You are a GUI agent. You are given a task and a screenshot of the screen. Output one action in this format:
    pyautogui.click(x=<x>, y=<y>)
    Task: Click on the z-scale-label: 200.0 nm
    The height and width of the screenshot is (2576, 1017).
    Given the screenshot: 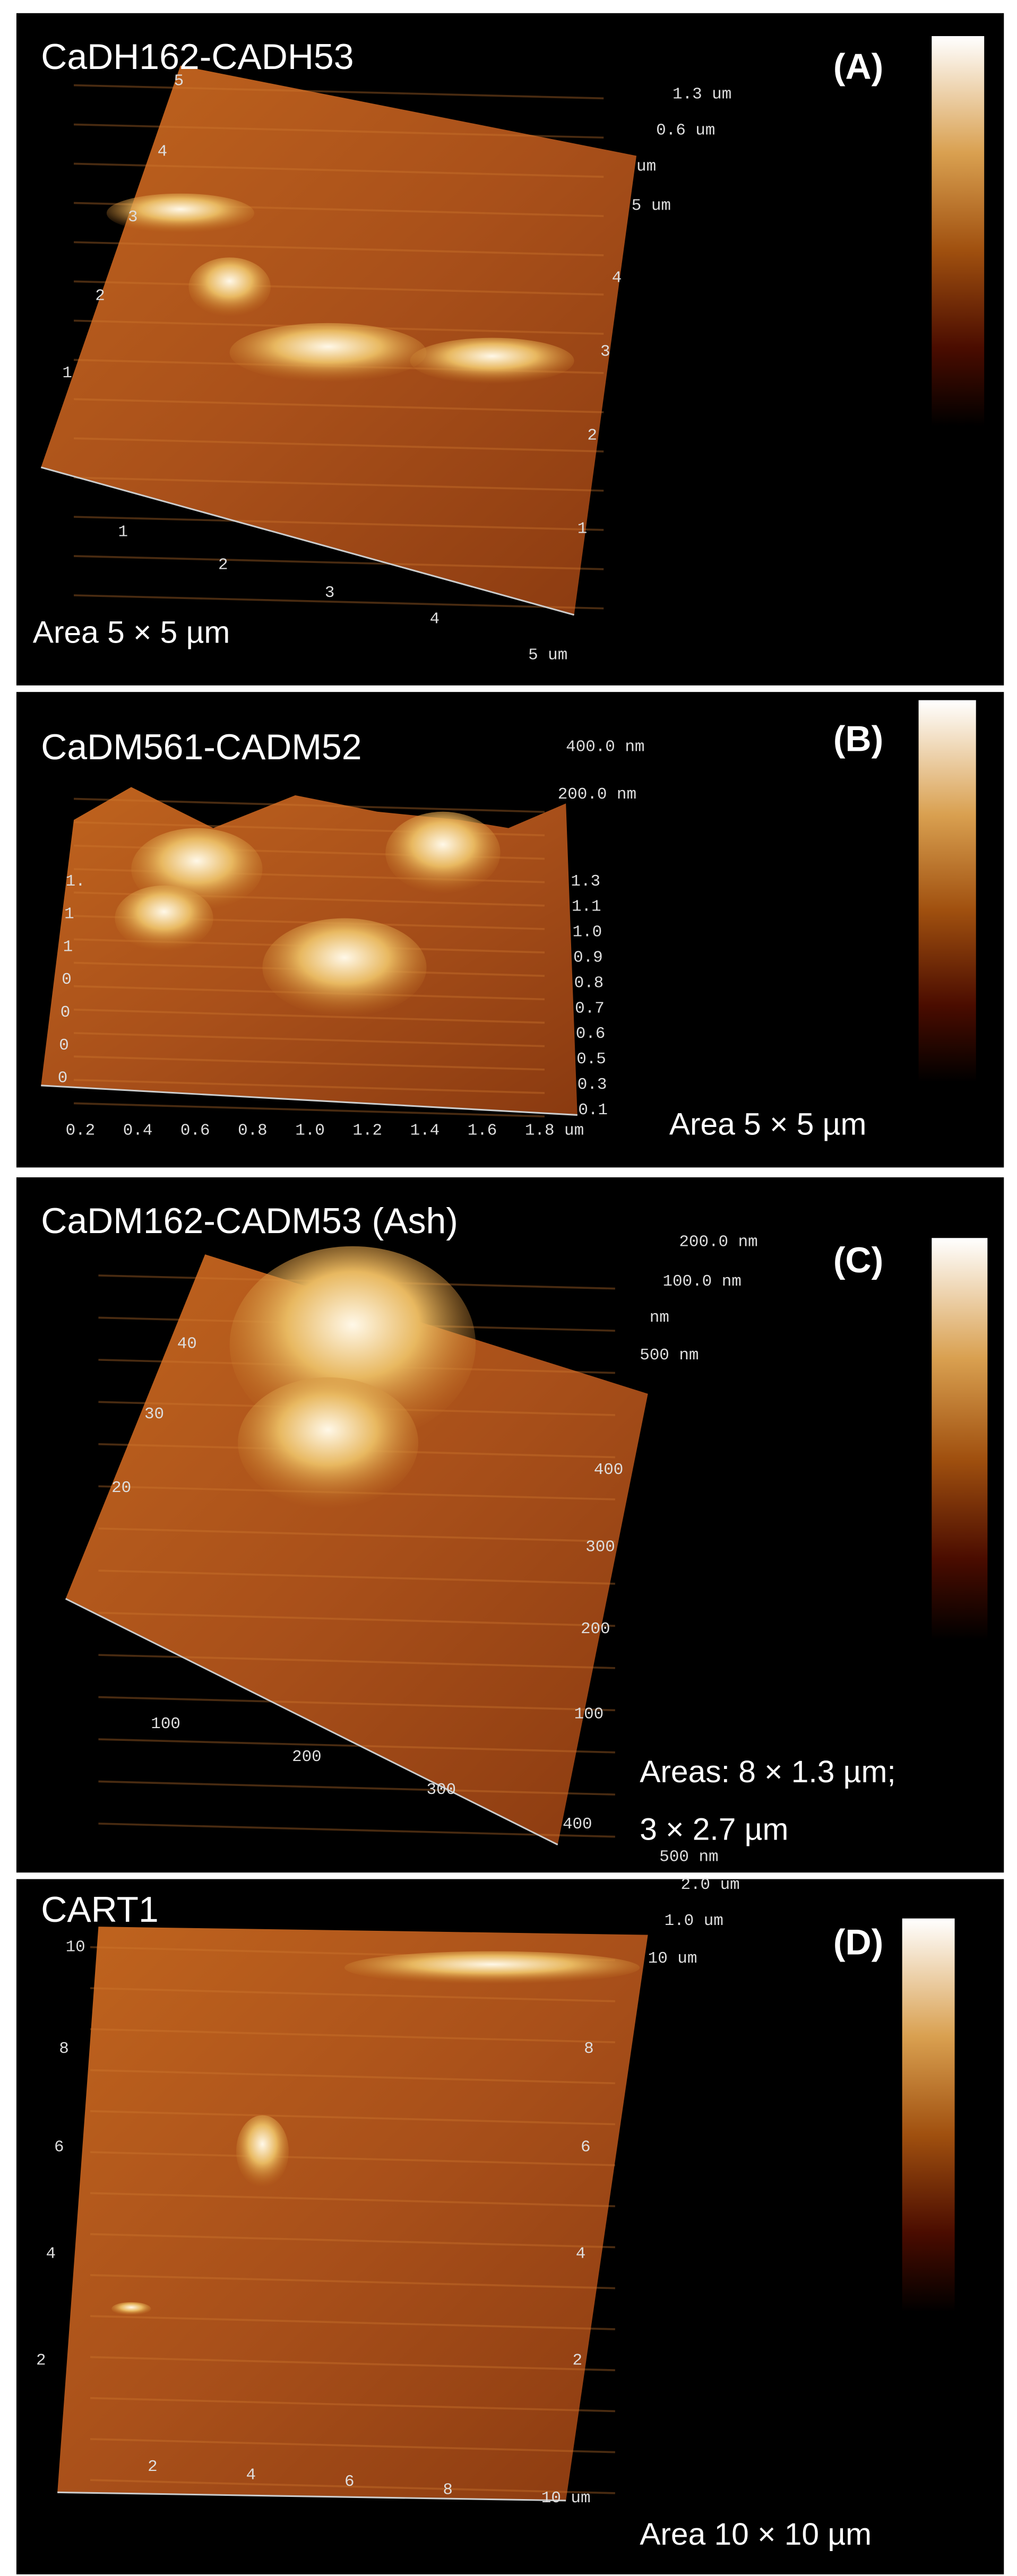 What is the action you would take?
    pyautogui.click(x=718, y=1242)
    